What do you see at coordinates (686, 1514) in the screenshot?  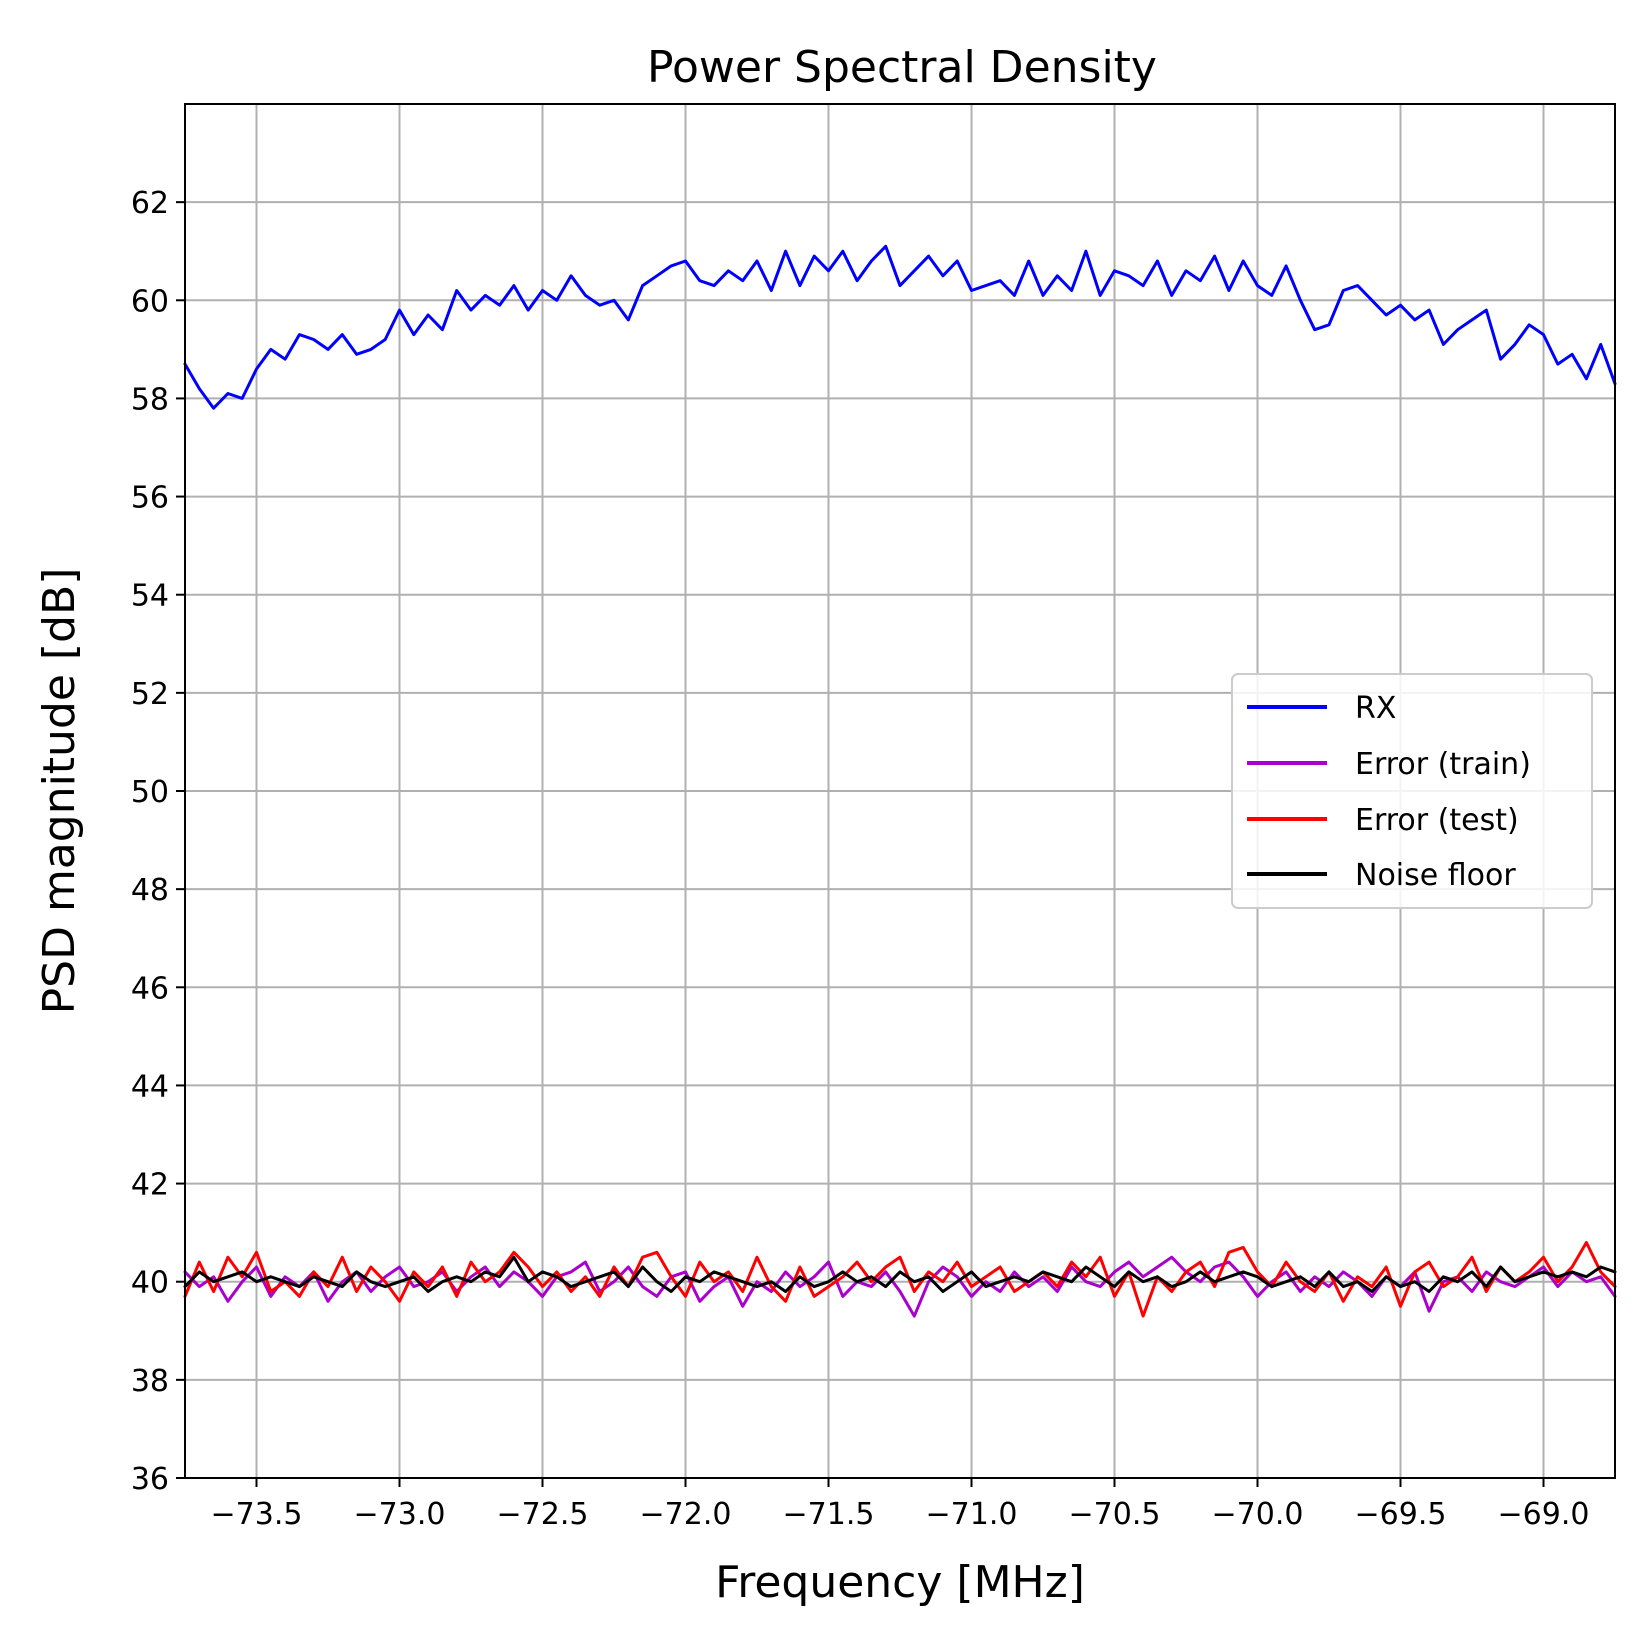 I see `x-tick-label: −72.0` at bounding box center [686, 1514].